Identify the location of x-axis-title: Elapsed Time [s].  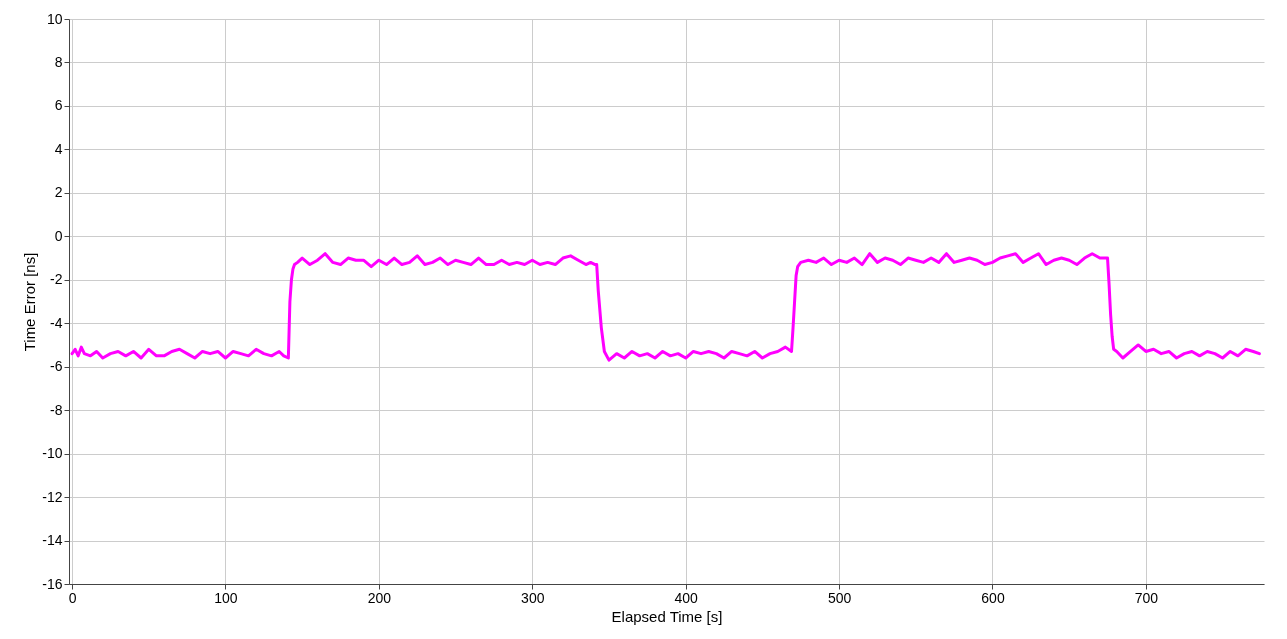
(667, 616).